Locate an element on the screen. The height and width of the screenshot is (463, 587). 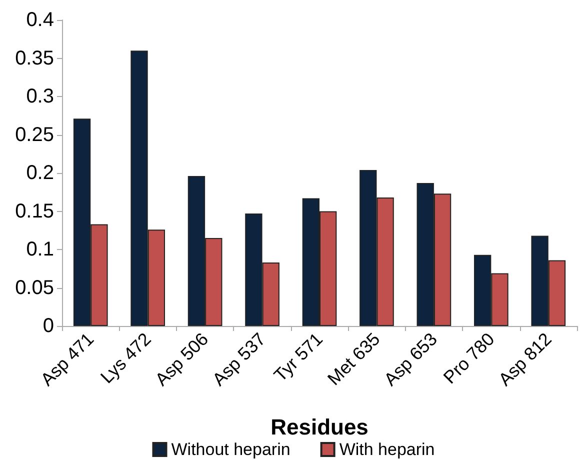
y-tick-label: 0.2 is located at coordinates (40, 173).